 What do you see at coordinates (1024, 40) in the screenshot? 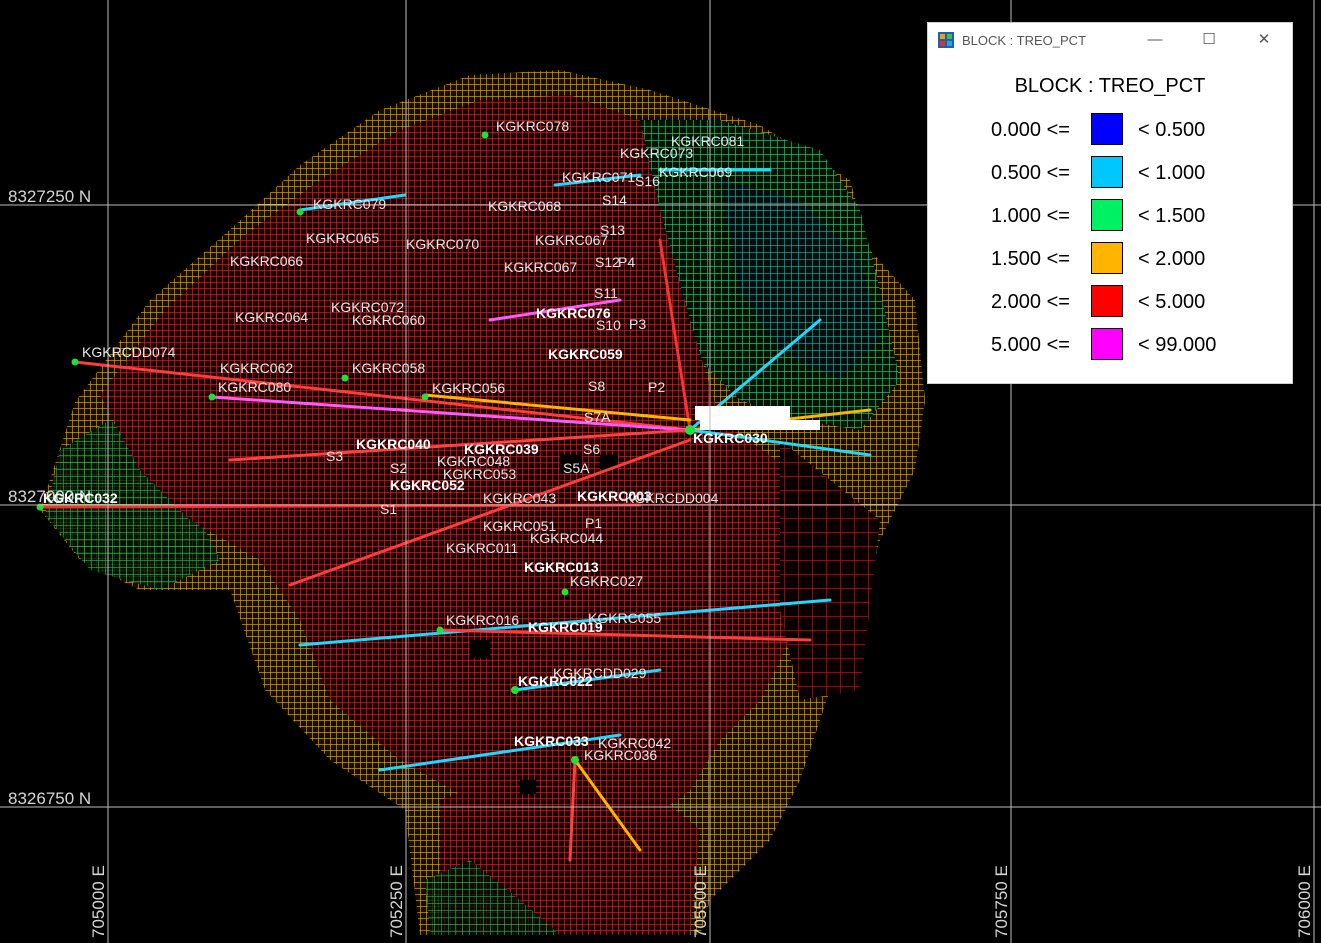
I see `window-title: BLOCK : TREO_PCT` at bounding box center [1024, 40].